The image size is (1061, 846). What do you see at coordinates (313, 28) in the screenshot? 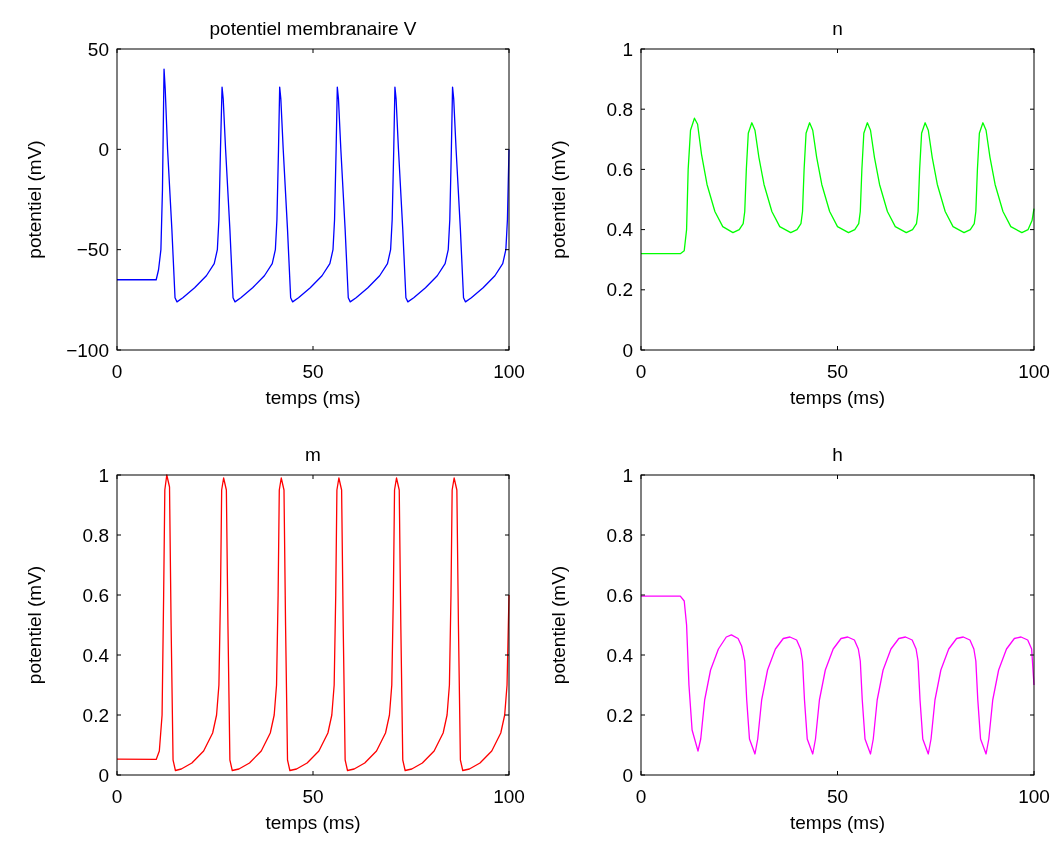
I see `chart-title: potentiel membranaire V` at bounding box center [313, 28].